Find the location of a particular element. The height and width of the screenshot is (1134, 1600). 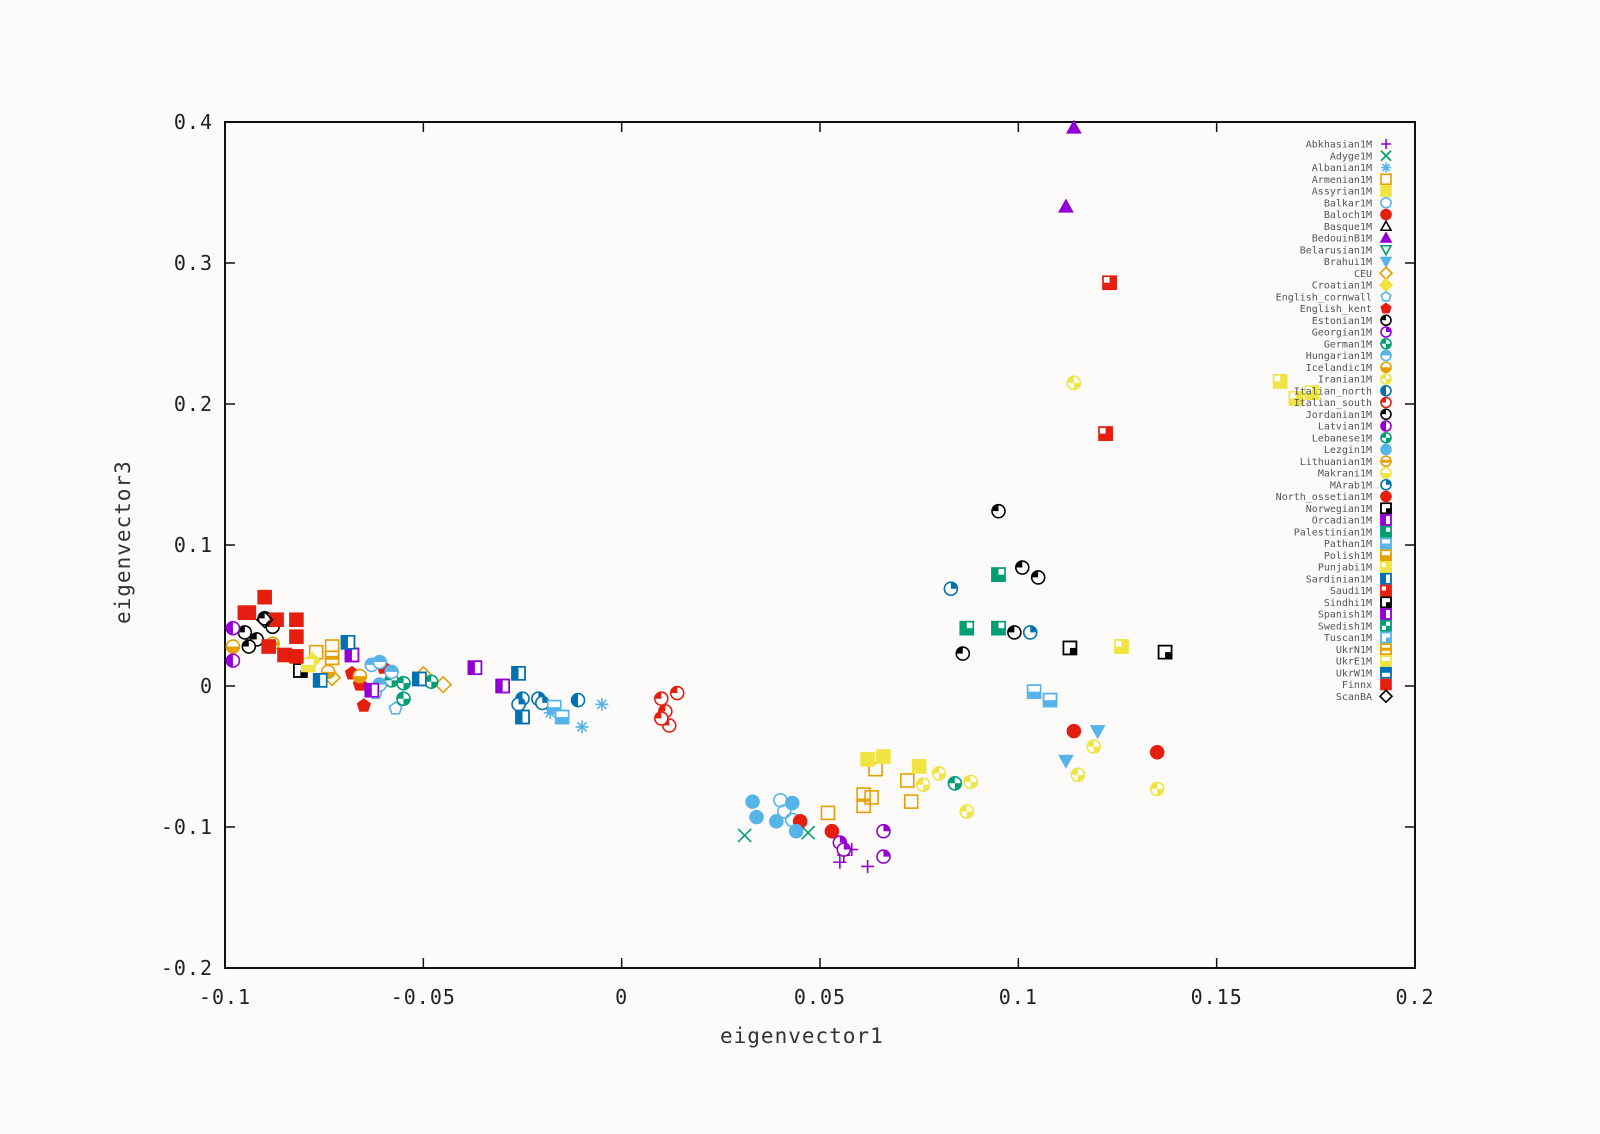

y-tick-label: 0.3 is located at coordinates (193, 263).